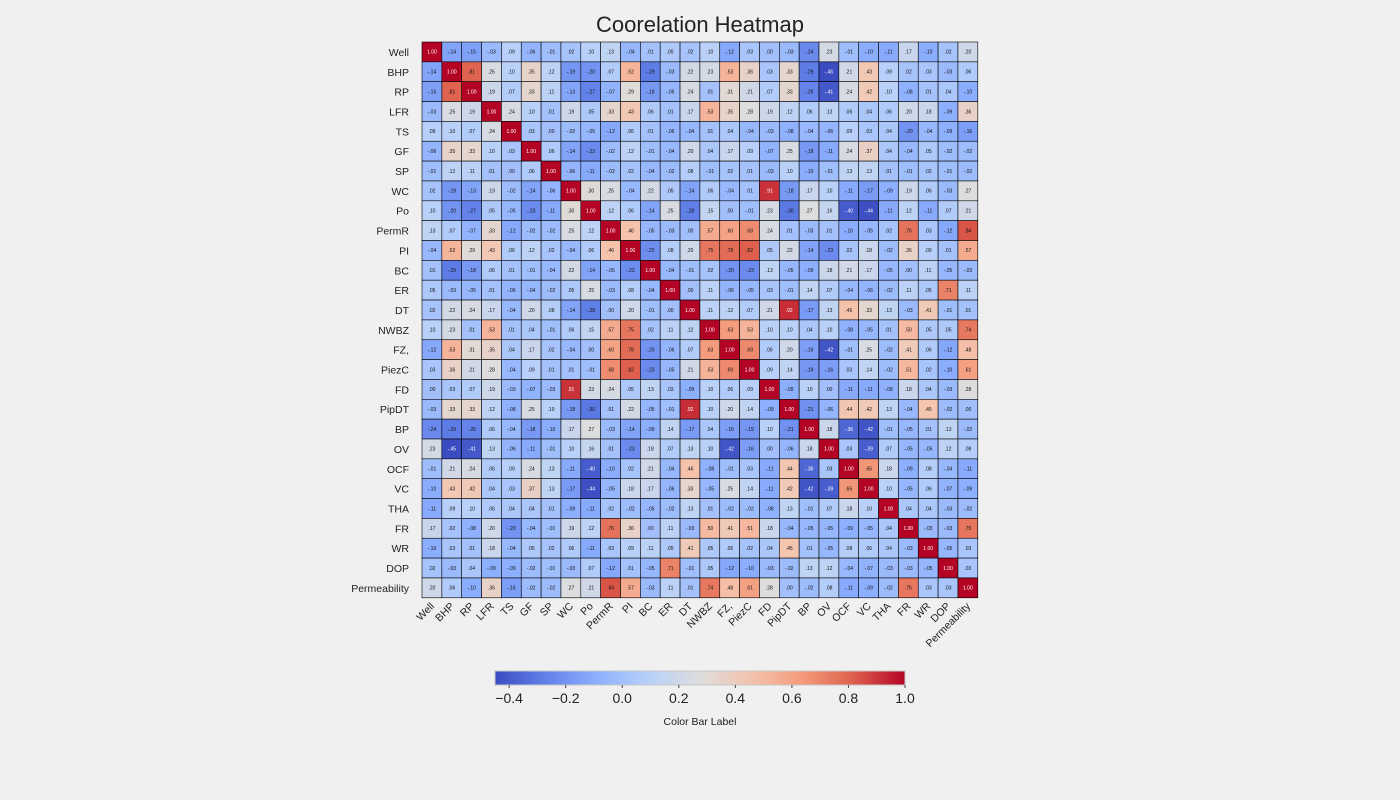 The image size is (1400, 800). What do you see at coordinates (531, 410) in the screenshot?
I see `cell-value-label: .25` at bounding box center [531, 410].